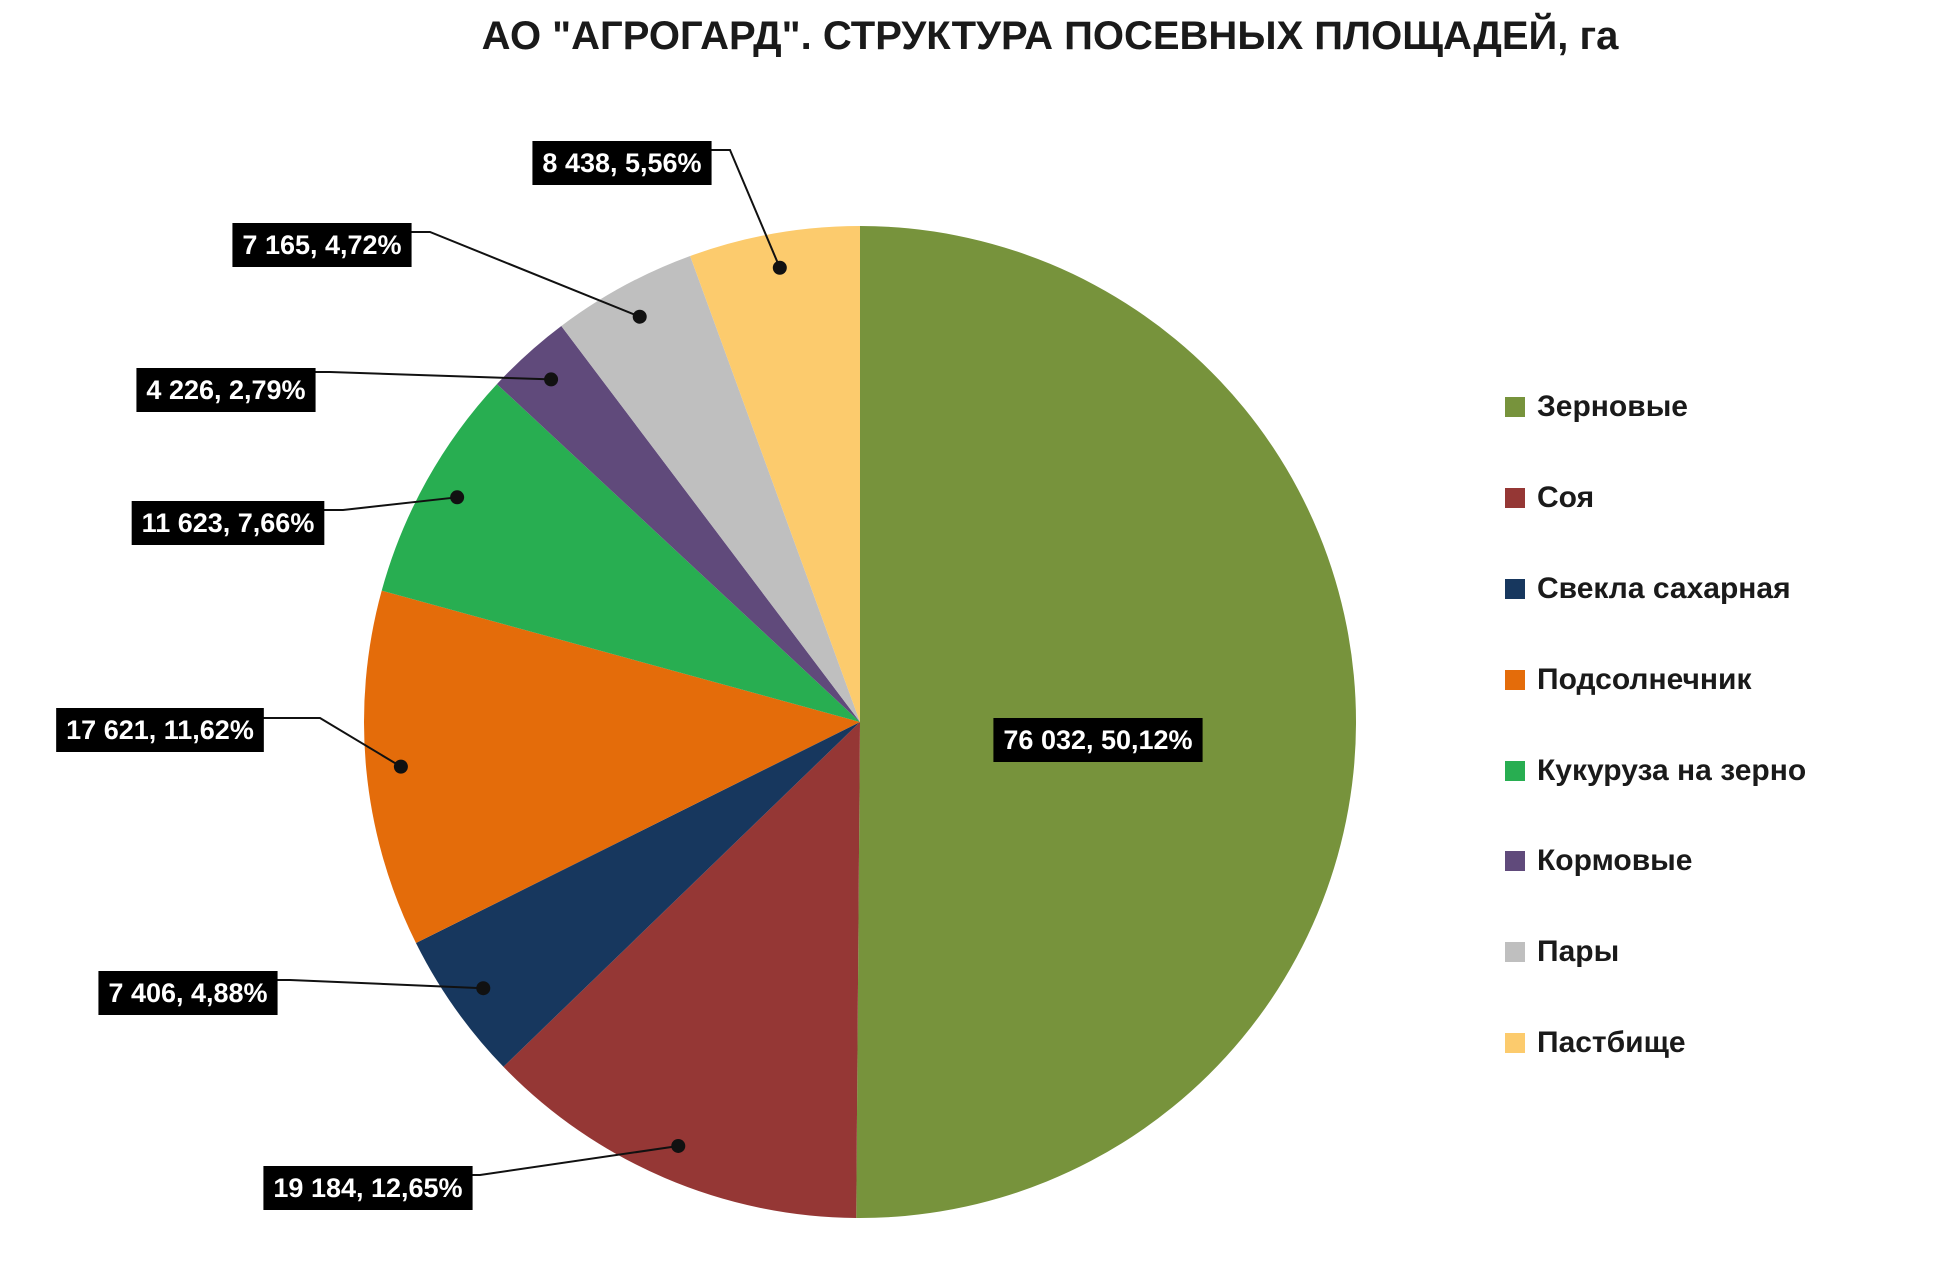 The image size is (1942, 1268). I want to click on data-label-7: 8 438, 5,56%, so click(622, 163).